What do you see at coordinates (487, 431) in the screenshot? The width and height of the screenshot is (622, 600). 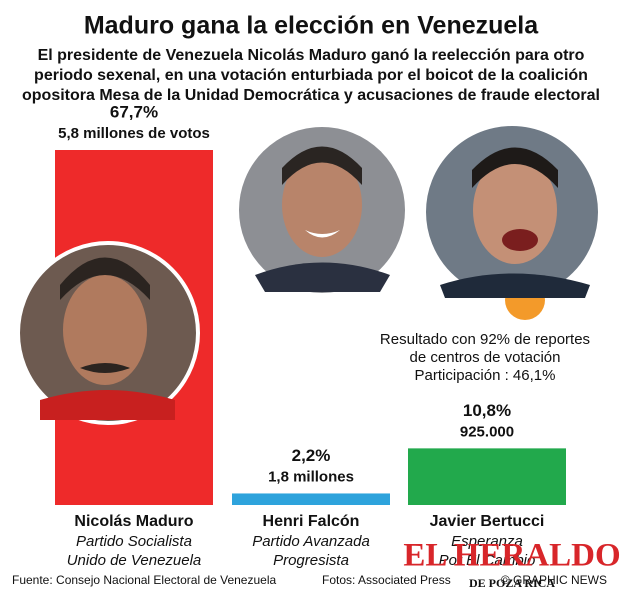 I see `vote-label: 925.000` at bounding box center [487, 431].